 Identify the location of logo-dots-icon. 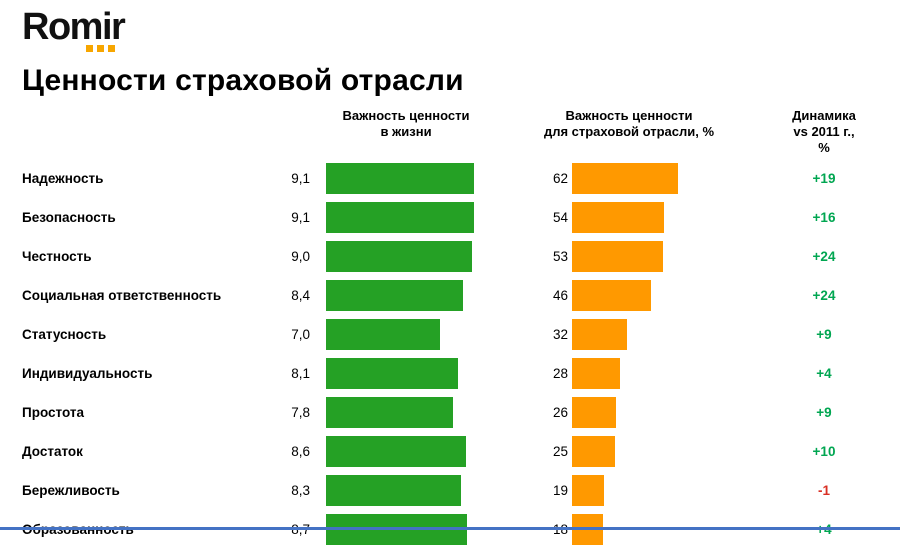
(100, 48).